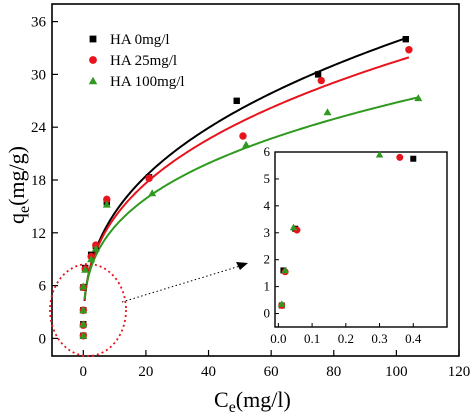 This screenshot has width=474, height=418. Describe the element at coordinates (267, 286) in the screenshot. I see `inset-y-tick-label: 1` at that location.